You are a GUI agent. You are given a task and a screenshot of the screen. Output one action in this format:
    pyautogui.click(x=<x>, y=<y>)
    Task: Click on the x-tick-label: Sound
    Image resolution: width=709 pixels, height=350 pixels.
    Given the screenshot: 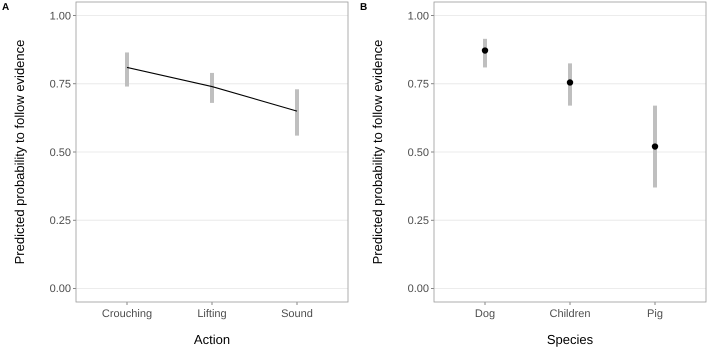 What is the action you would take?
    pyautogui.click(x=297, y=314)
    